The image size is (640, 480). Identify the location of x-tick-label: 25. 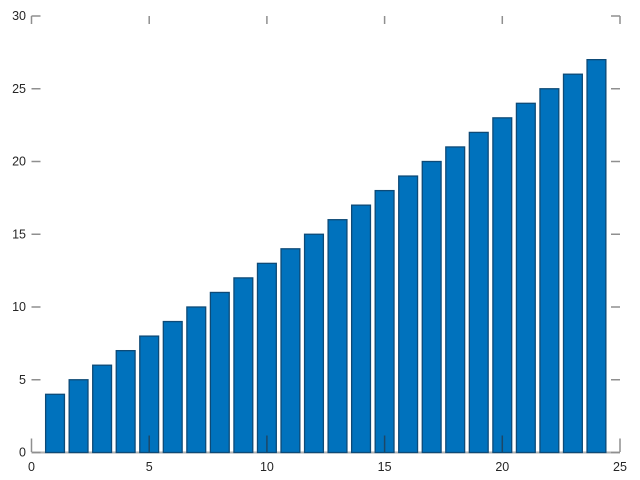
(620, 467).